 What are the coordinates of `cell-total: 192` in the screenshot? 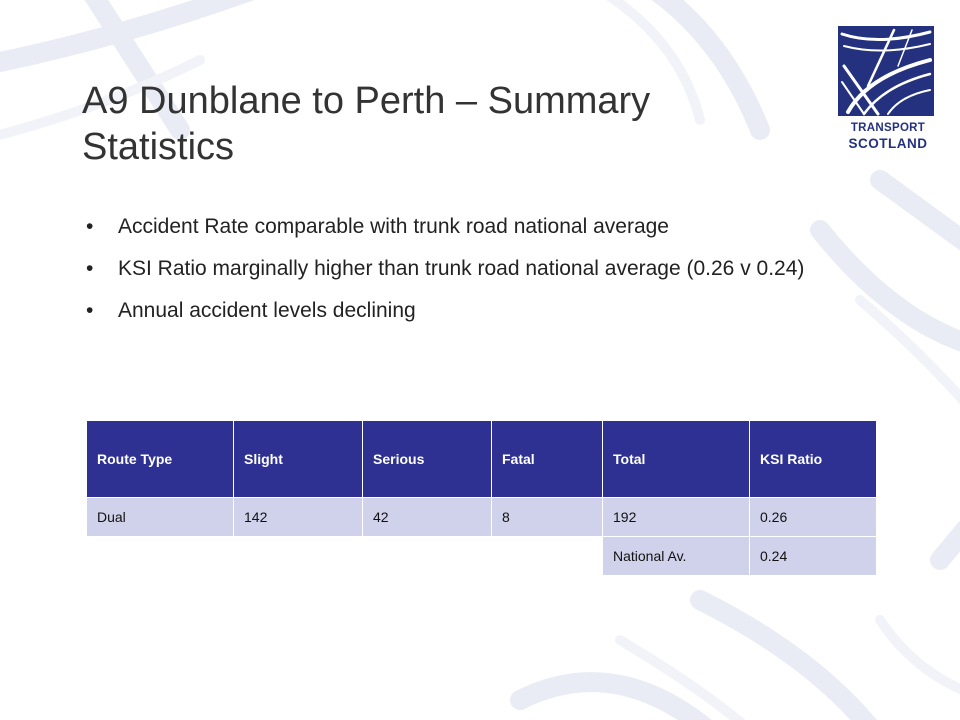 It's located at (676, 517).